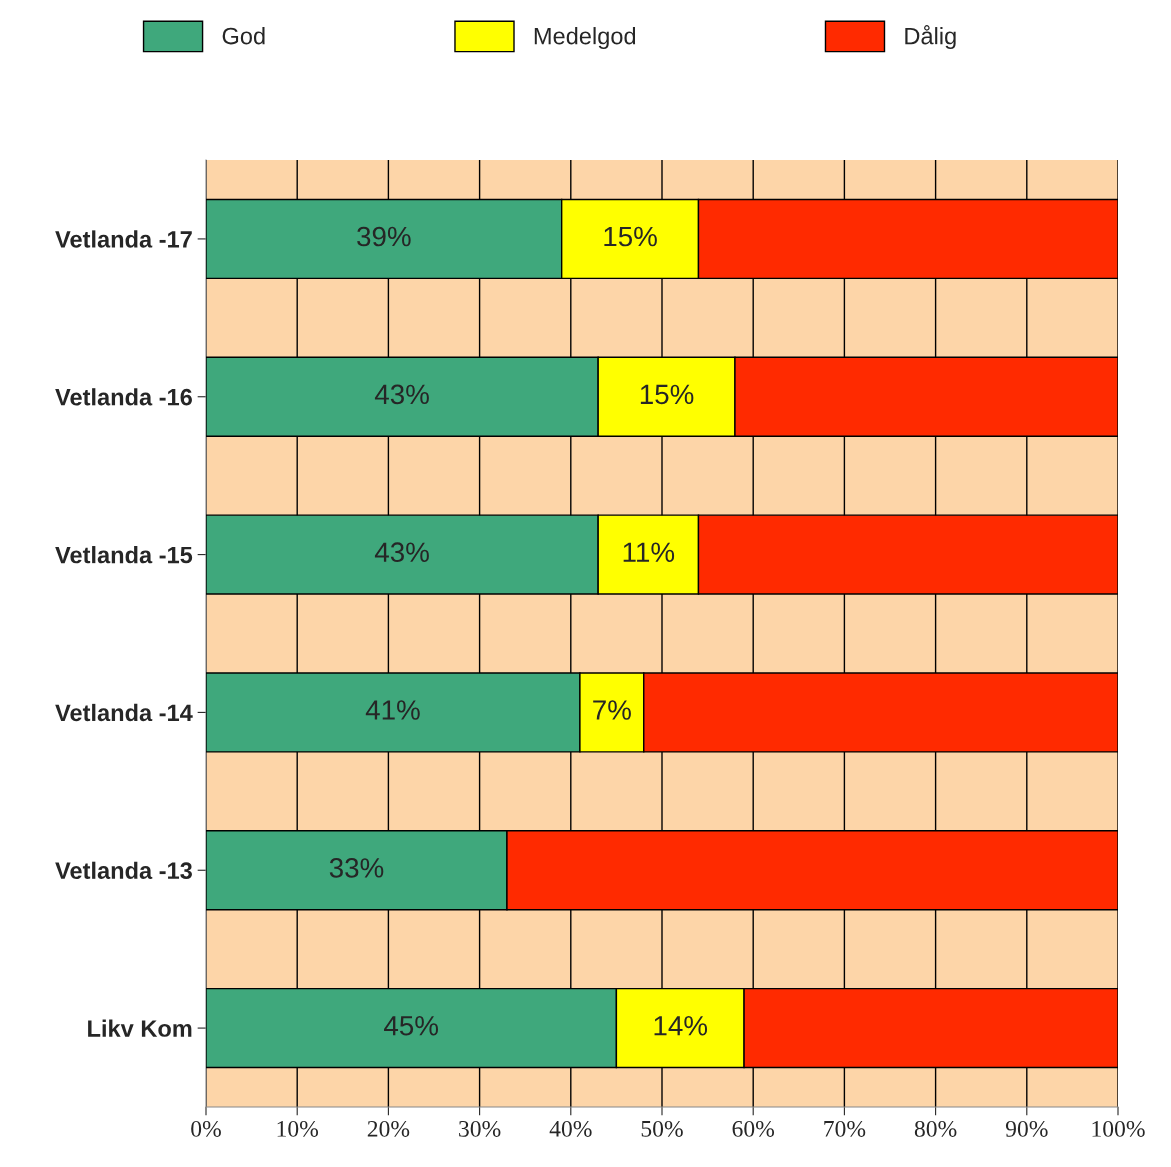  Describe the element at coordinates (411, 1025) in the screenshot. I see `data-label: 45%` at that location.